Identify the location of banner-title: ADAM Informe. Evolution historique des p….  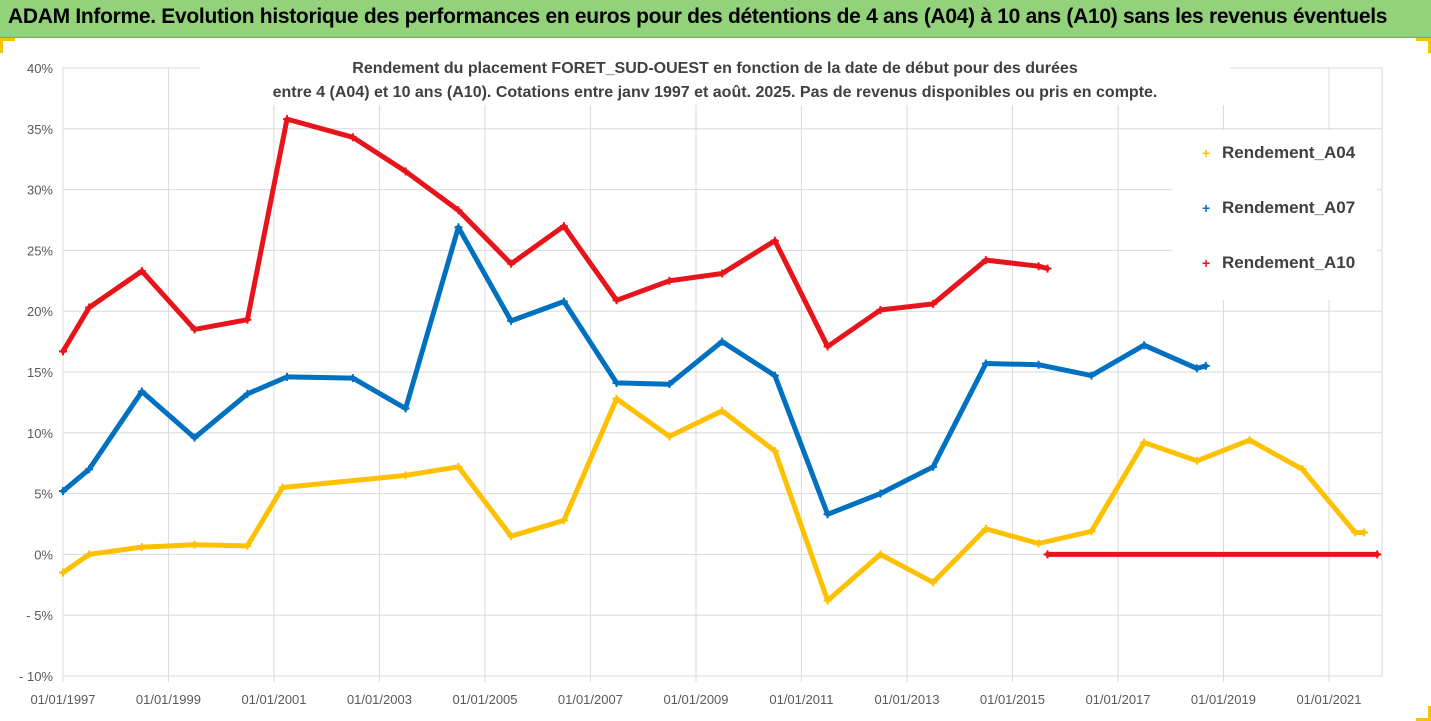
(698, 16).